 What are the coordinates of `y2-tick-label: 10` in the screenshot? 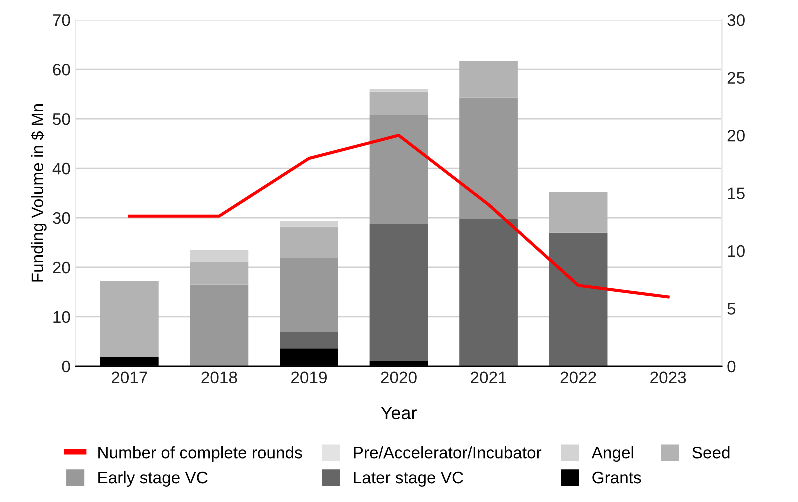 It's located at (736, 251).